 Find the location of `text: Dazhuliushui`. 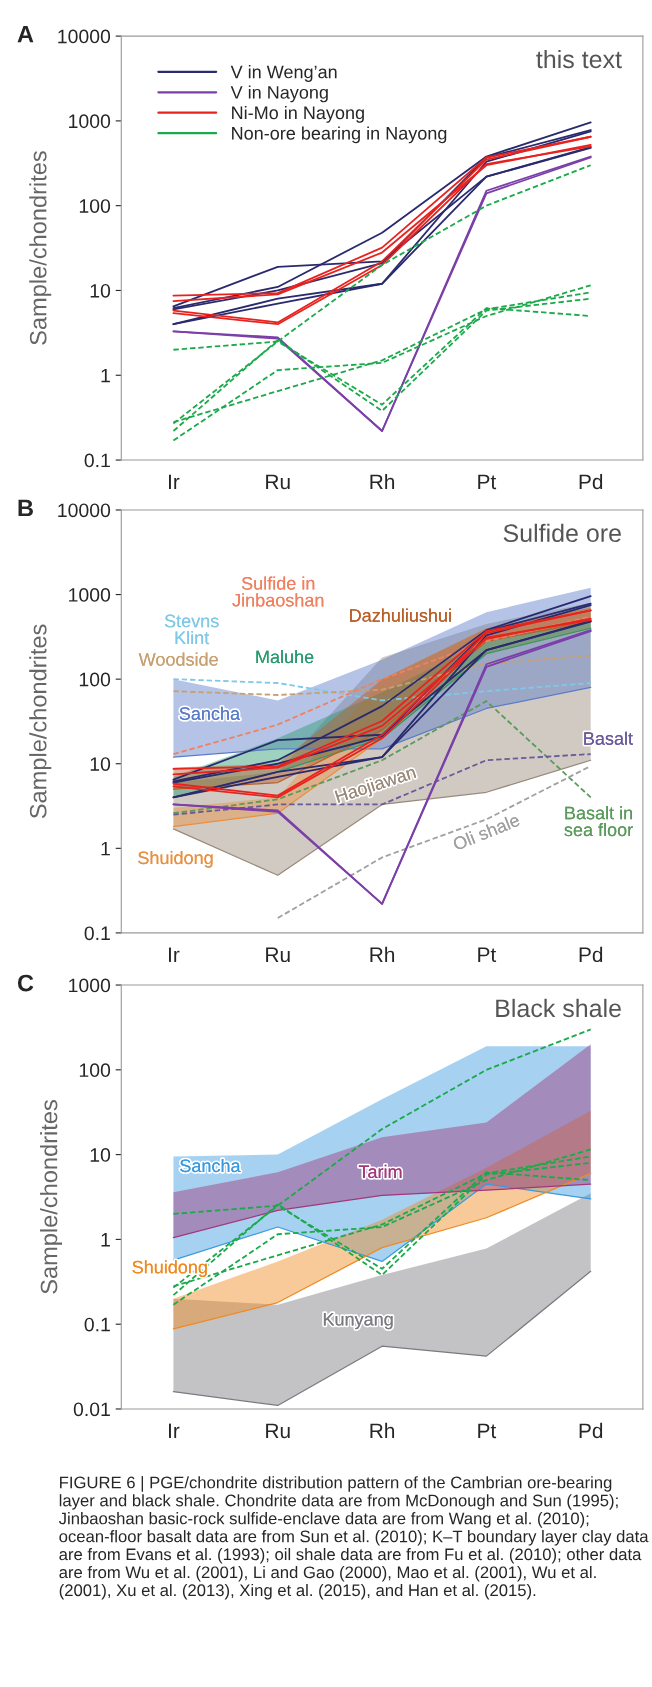

text: Dazhuliushui is located at coordinates (400, 615).